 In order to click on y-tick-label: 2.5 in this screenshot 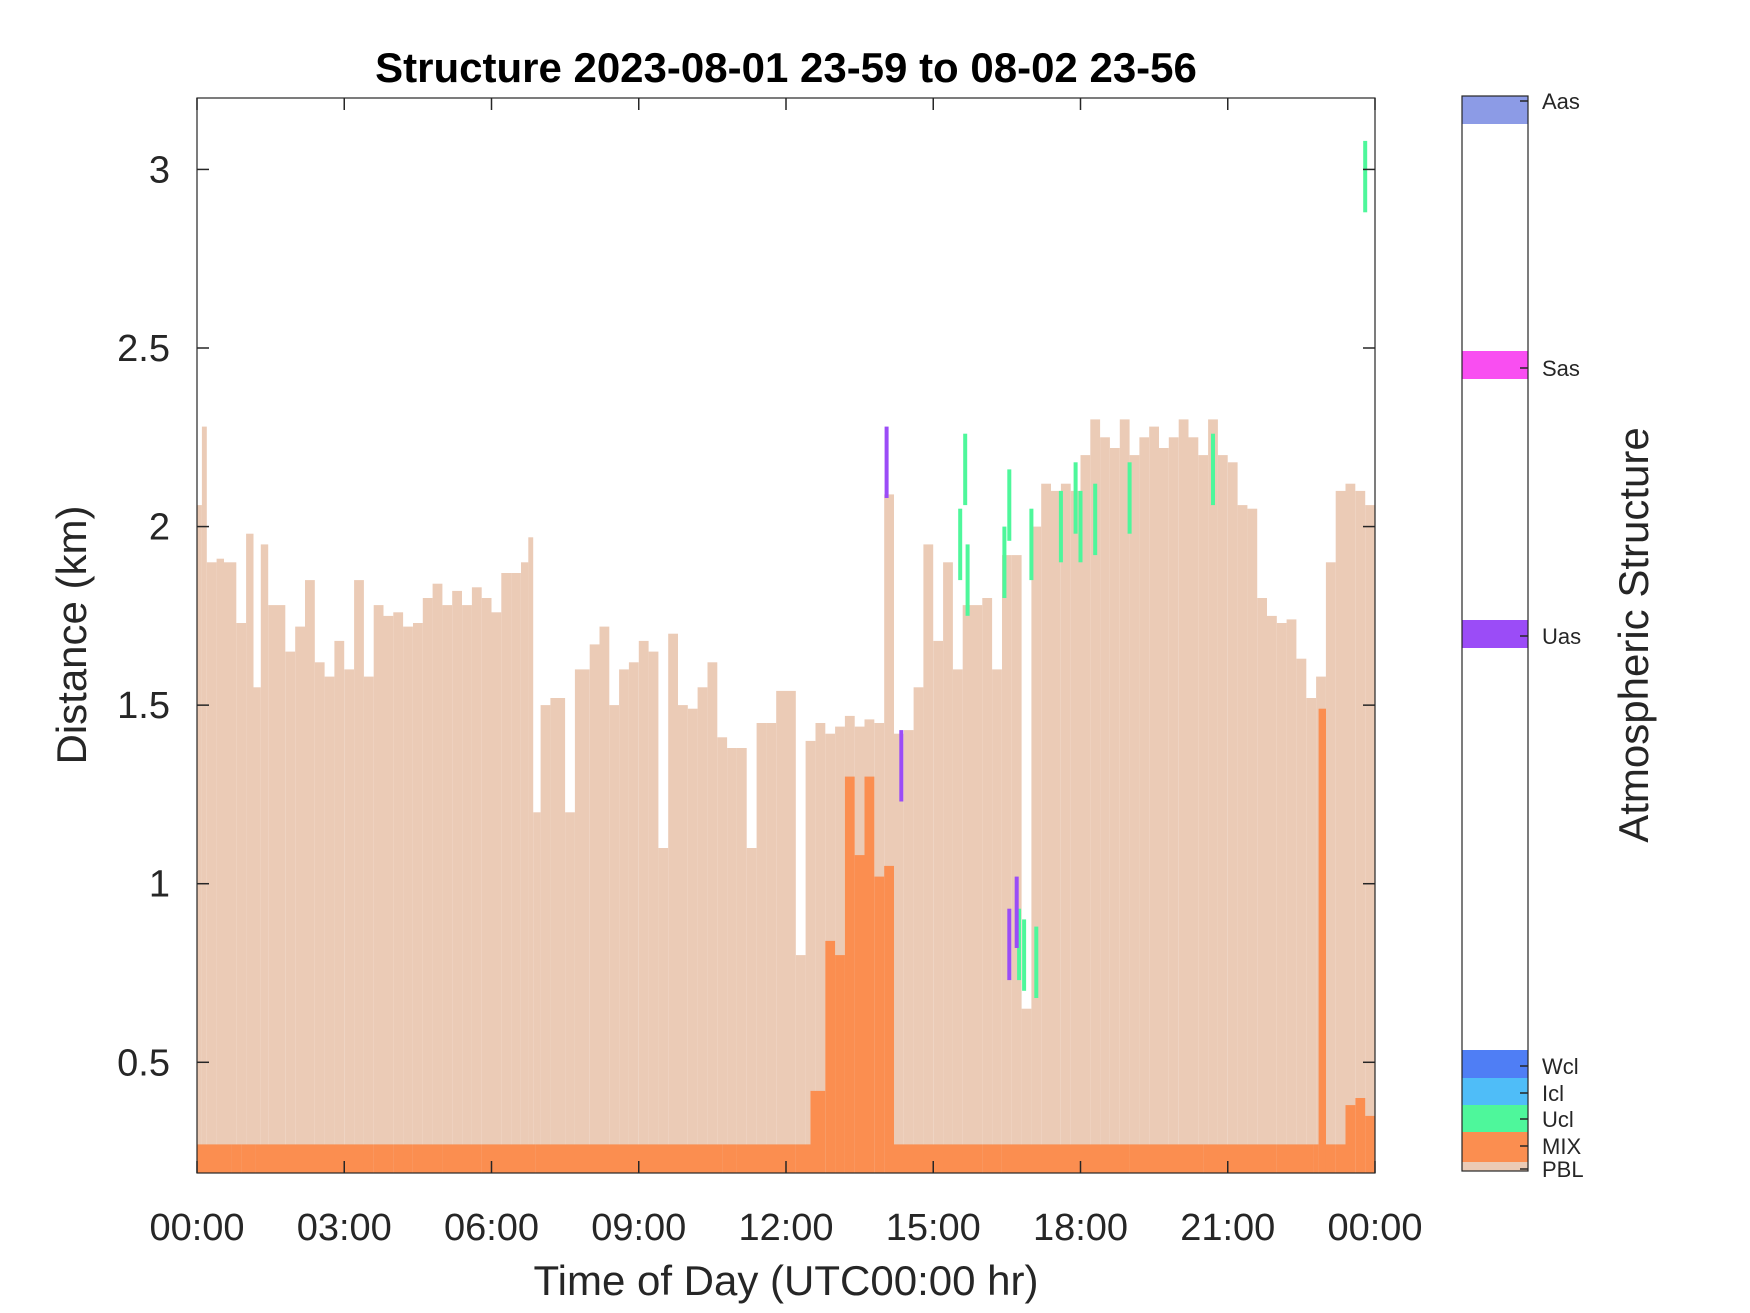, I will do `click(143, 349)`.